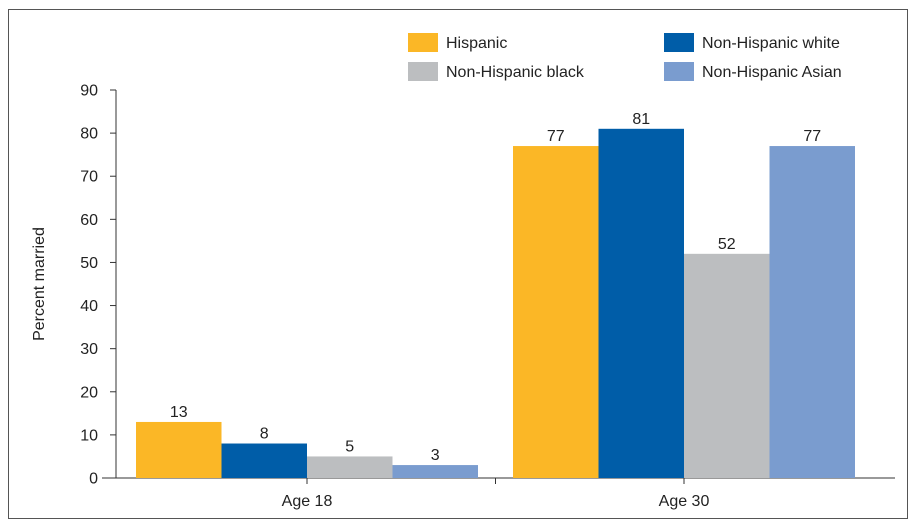 The image size is (919, 531). Describe the element at coordinates (89, 91) in the screenshot. I see `y-tick-label: 90` at that location.